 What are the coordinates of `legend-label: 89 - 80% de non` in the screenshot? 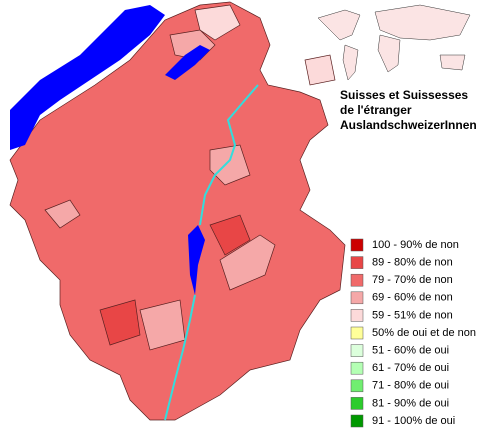 It's located at (412, 263).